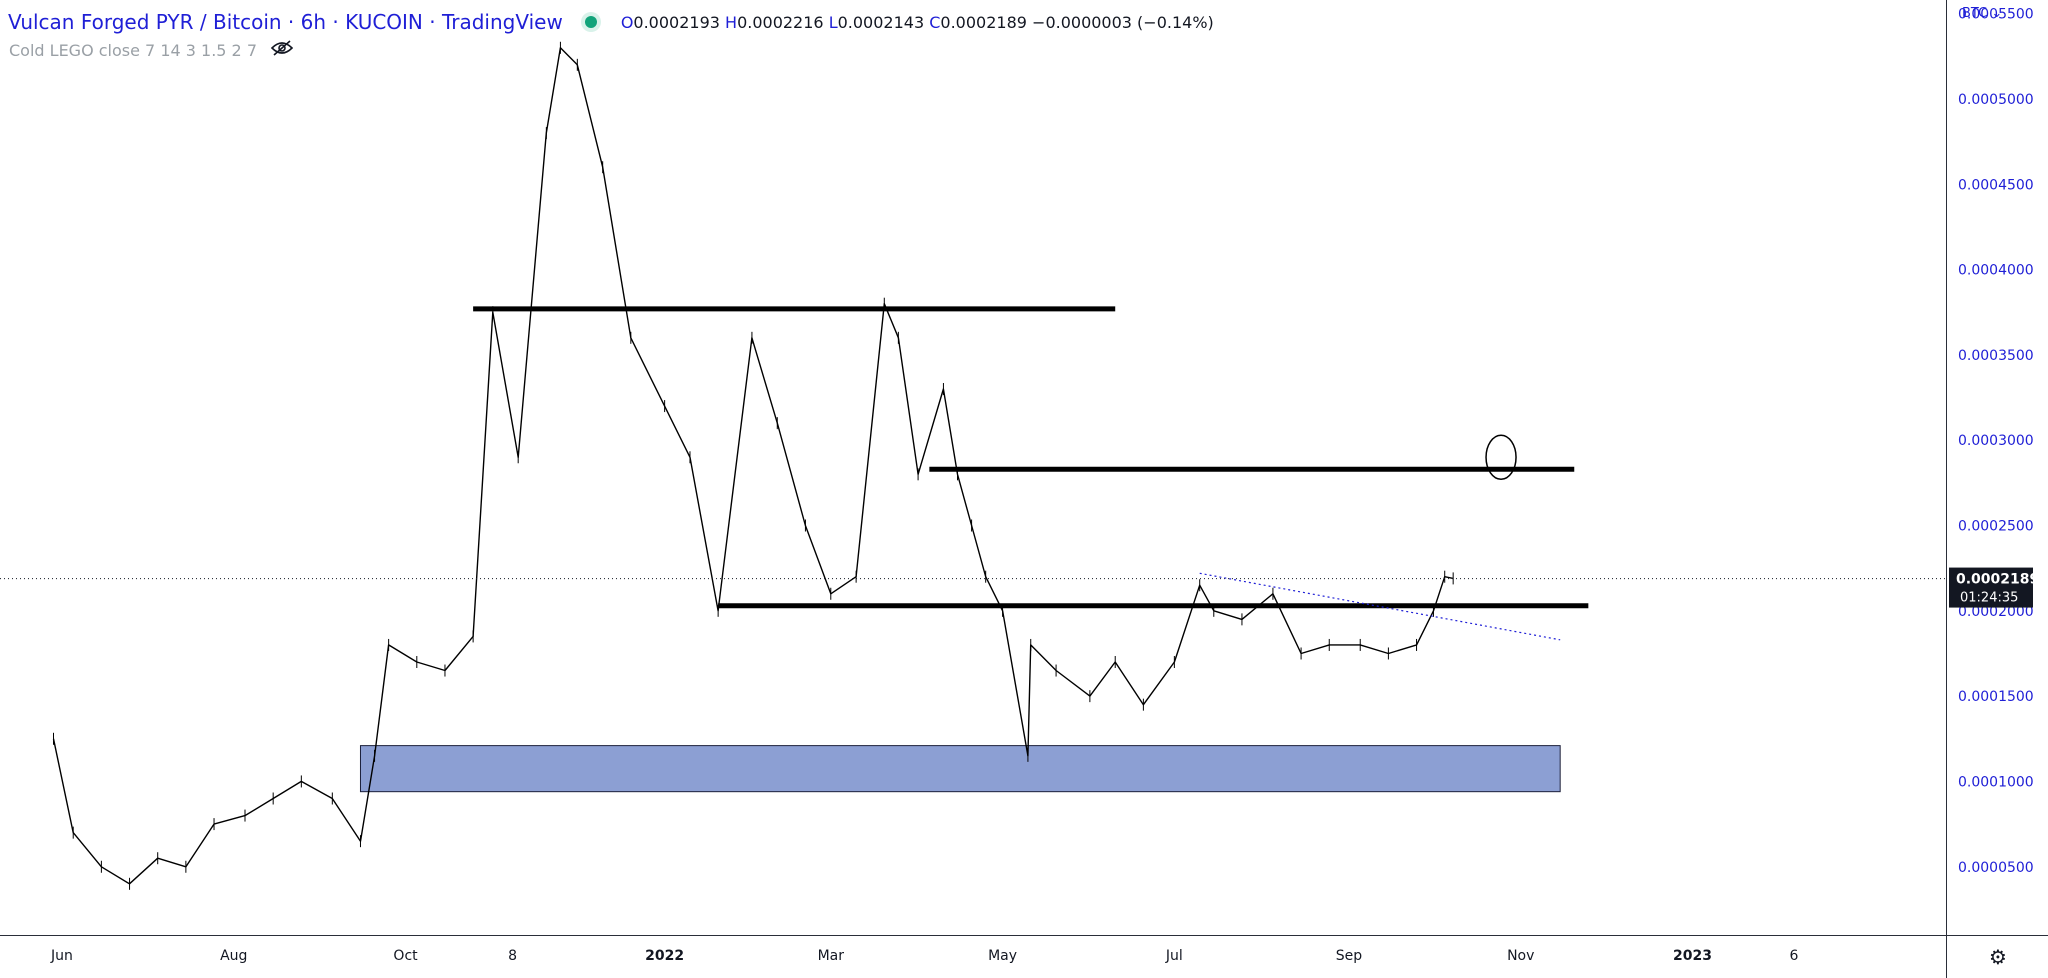 The width and height of the screenshot is (2048, 978). Describe the element at coordinates (973, 956) in the screenshot. I see `time-axis` at that location.